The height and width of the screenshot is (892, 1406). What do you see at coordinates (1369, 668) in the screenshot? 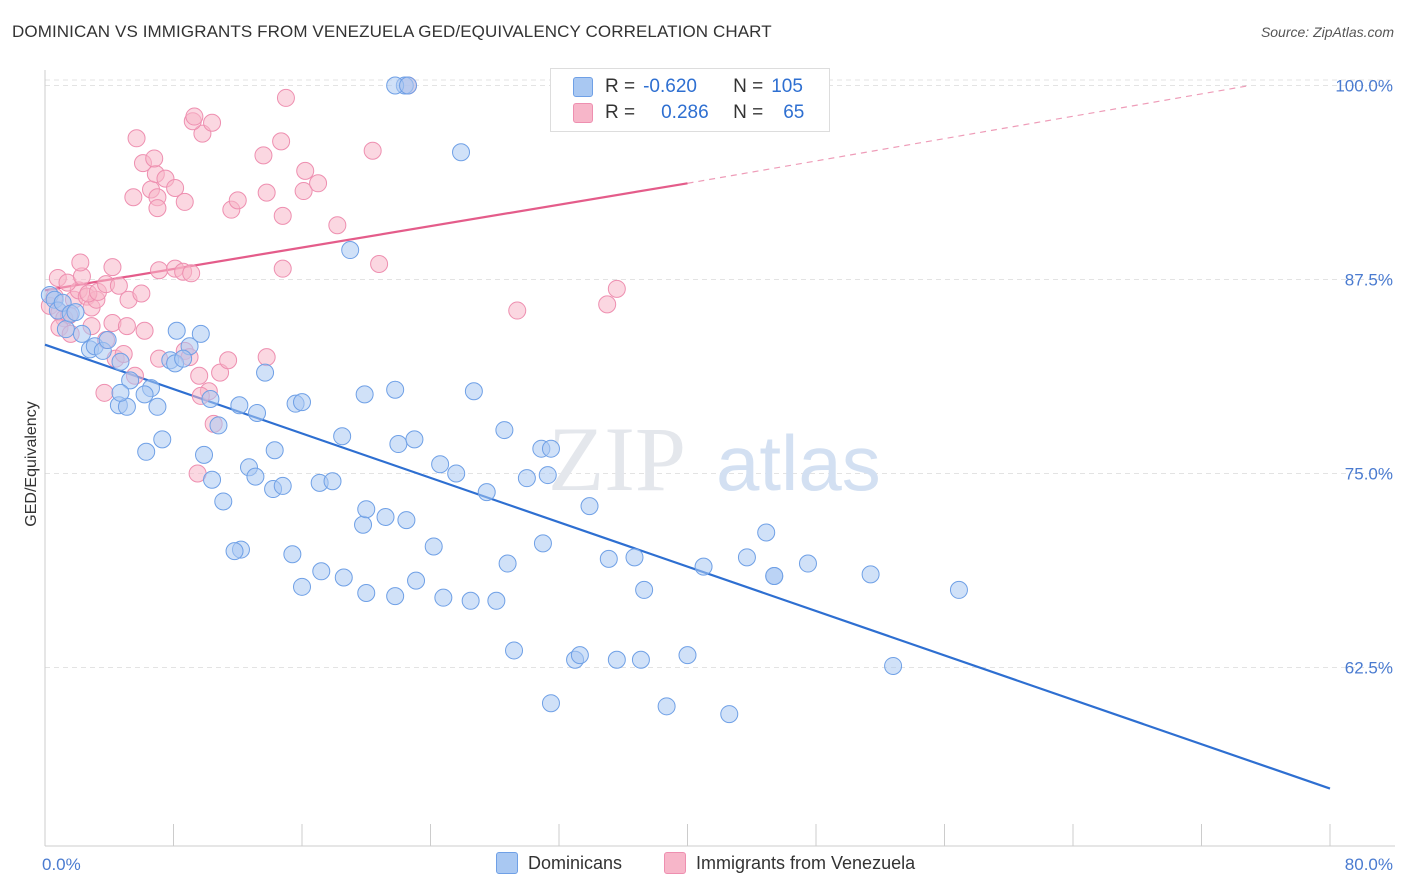
I see `y-tick-label: 62.5%` at bounding box center [1369, 668].